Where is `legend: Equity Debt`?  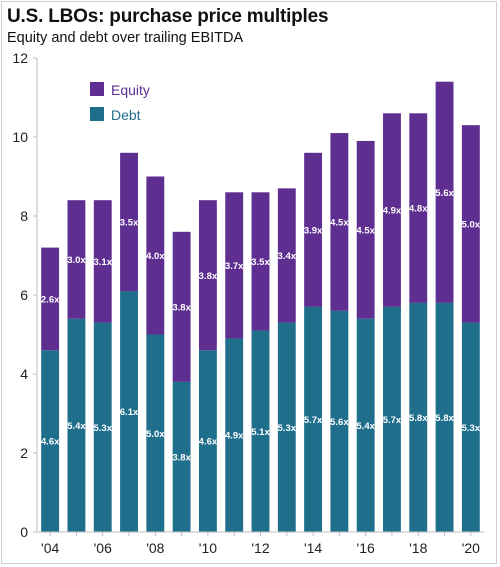
legend: Equity Debt is located at coordinates (120, 102).